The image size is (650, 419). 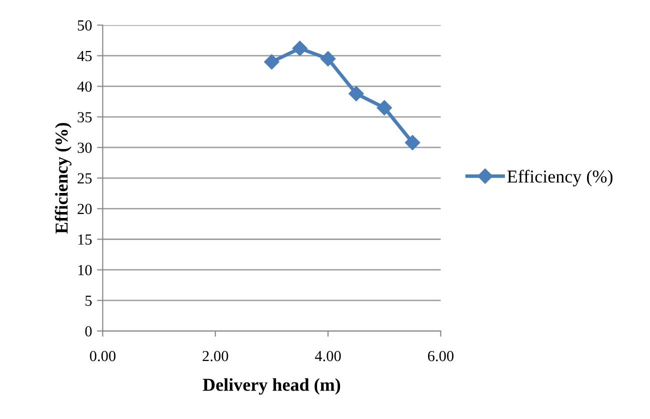 I want to click on y-tick-label: 15, so click(x=85, y=239).